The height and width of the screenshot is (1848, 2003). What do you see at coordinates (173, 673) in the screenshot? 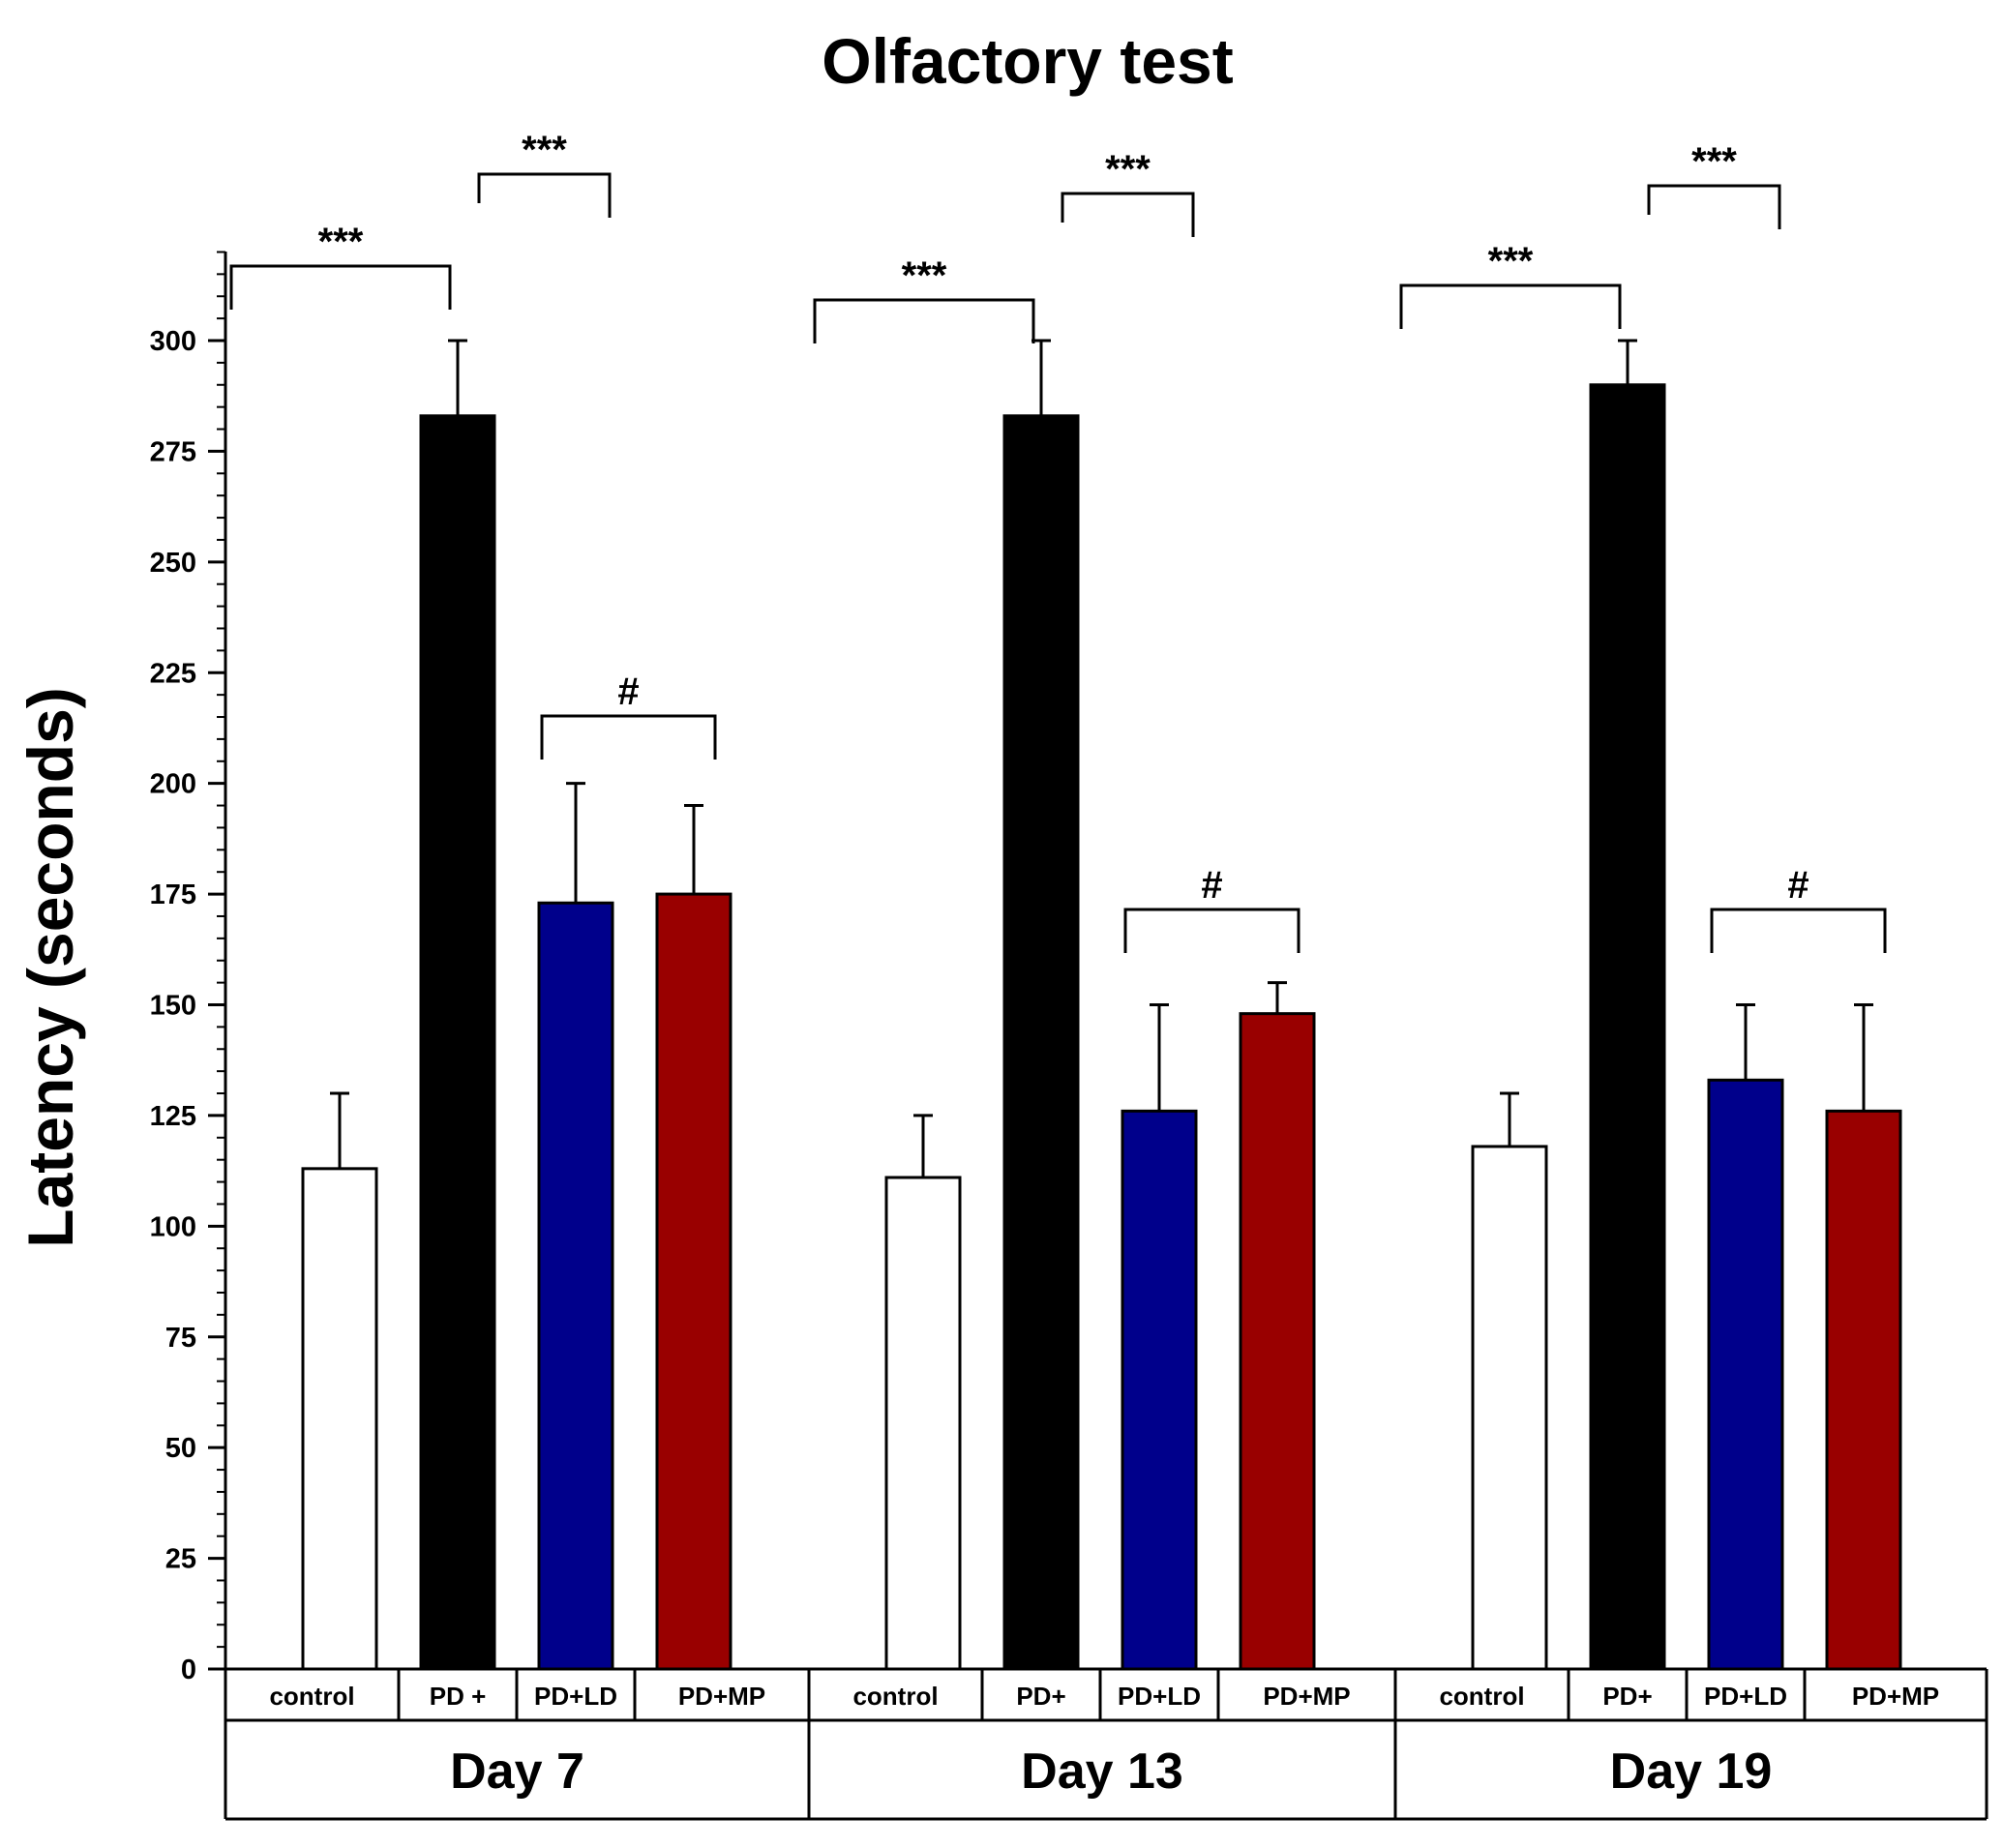
I see `y-tick-label: 225` at bounding box center [173, 673].